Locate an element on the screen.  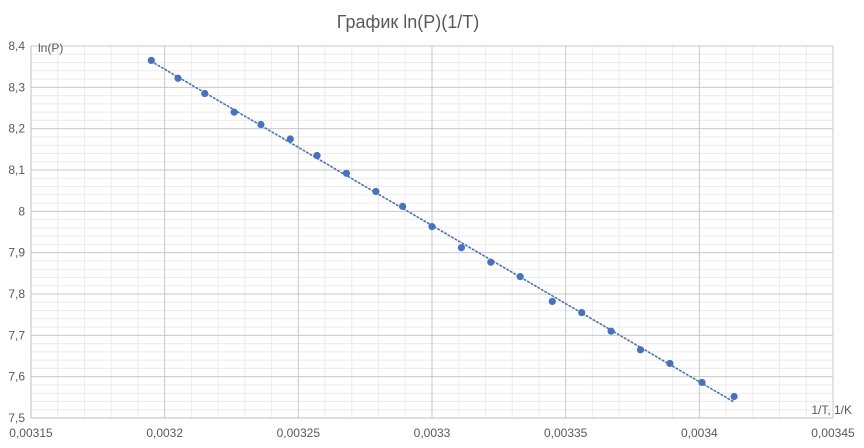
x-tick-label: 0,0033 is located at coordinates (432, 433).